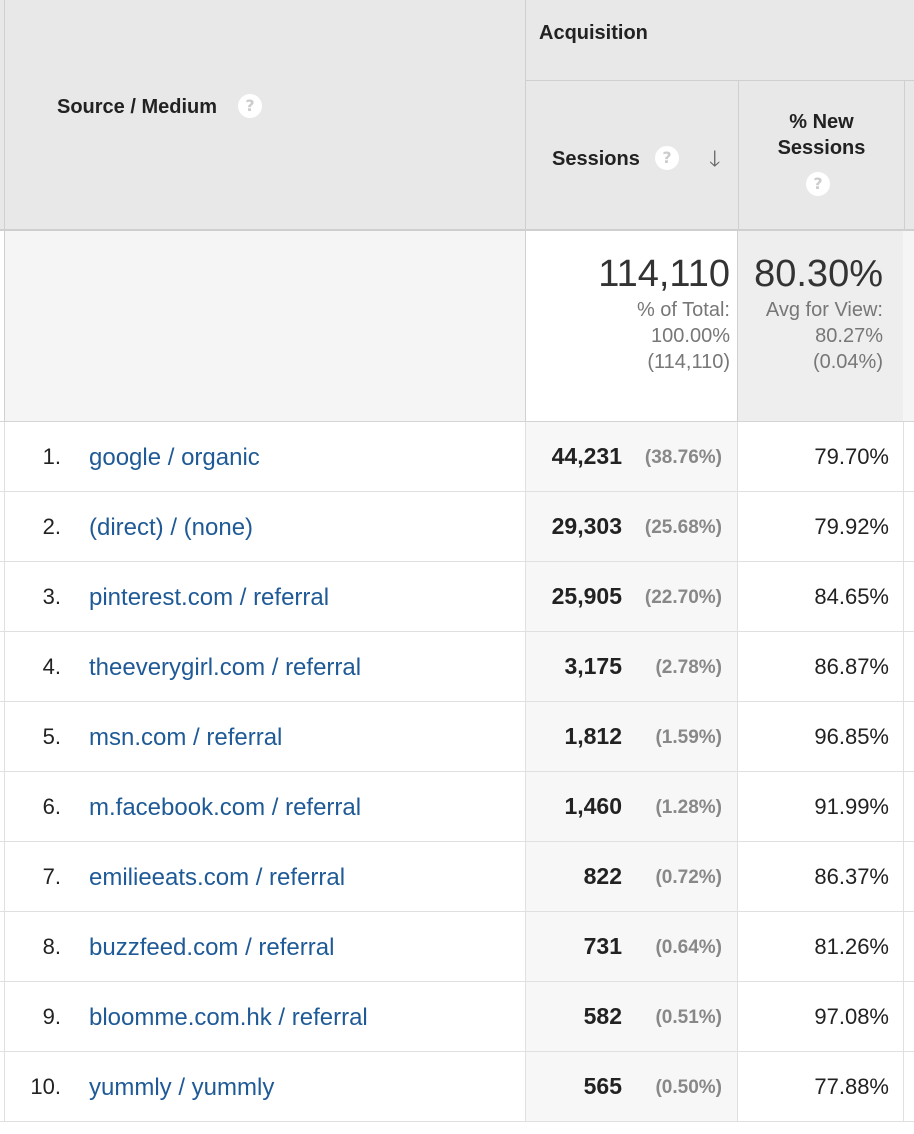  I want to click on source-cell: 5. msn.com / referral, so click(265, 736).